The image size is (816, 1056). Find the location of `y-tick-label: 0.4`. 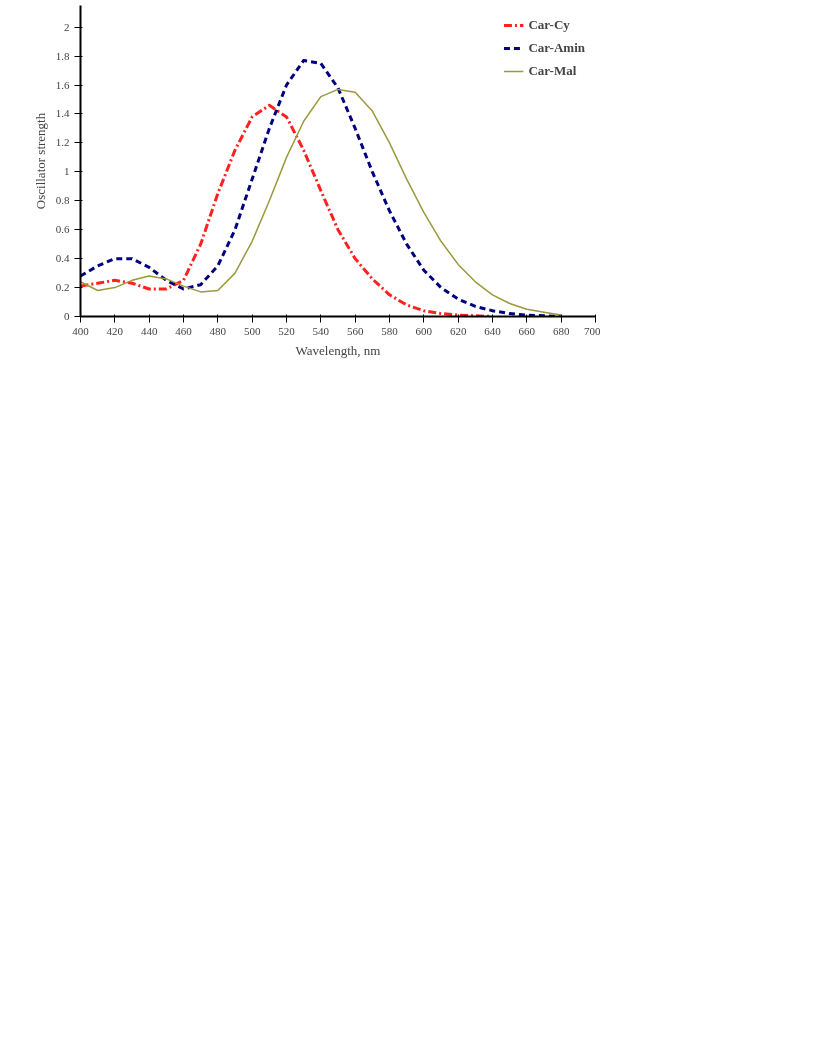

y-tick-label: 0.4 is located at coordinates (62, 258).